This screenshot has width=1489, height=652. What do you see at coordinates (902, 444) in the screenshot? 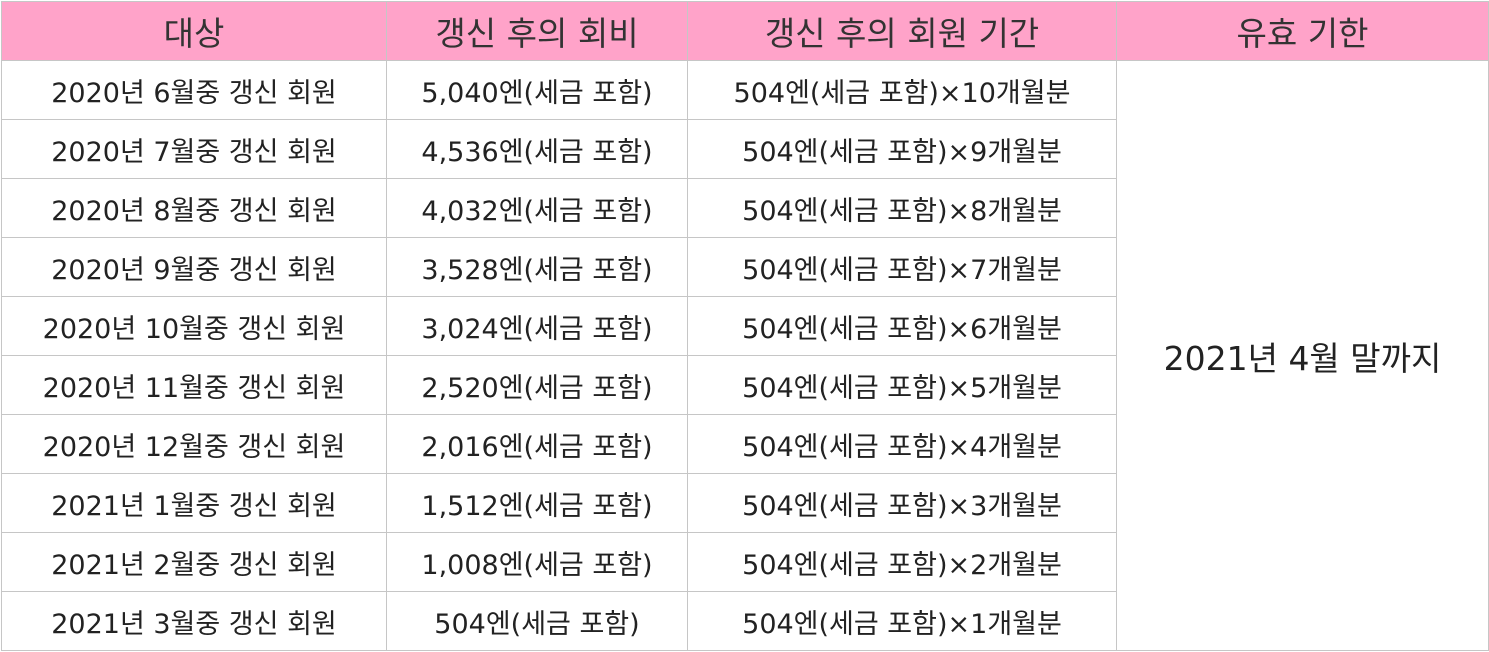
I see `cell-period: 504엔(세금 포함)×4개월분` at bounding box center [902, 444].